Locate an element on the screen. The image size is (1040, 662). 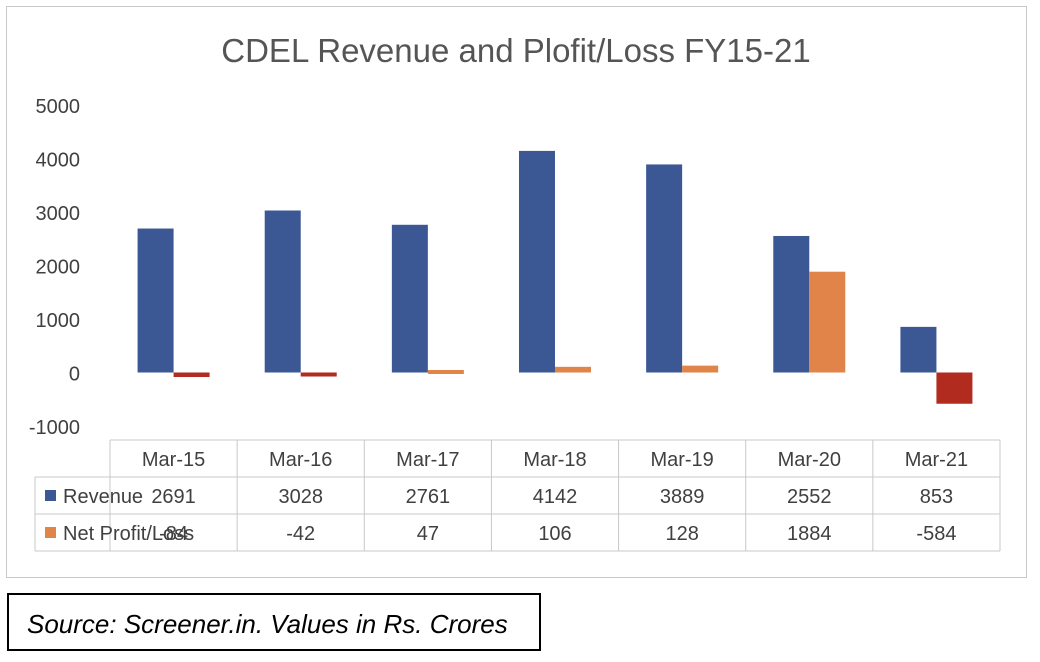
y-tick-label: 5000 is located at coordinates (58, 107).